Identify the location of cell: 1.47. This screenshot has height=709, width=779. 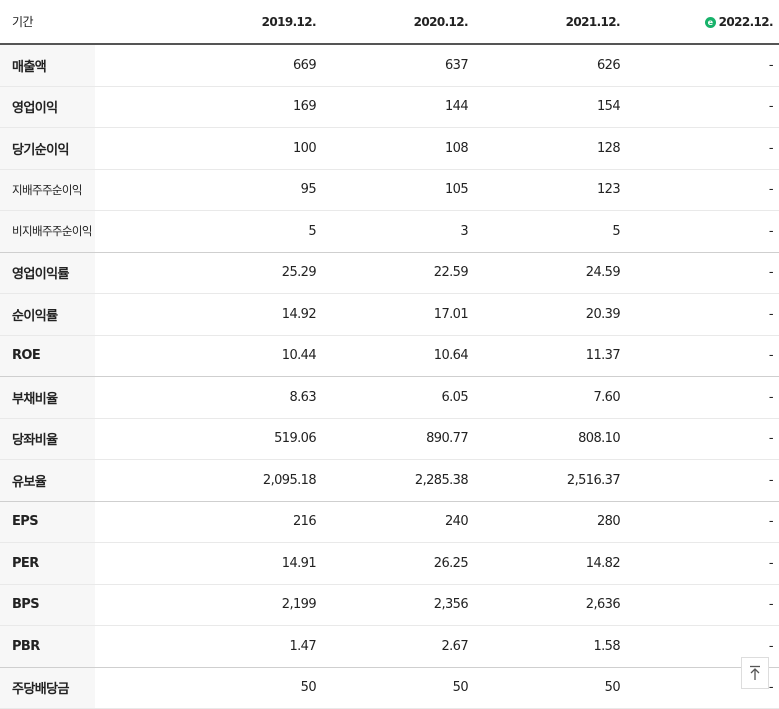
(208, 646).